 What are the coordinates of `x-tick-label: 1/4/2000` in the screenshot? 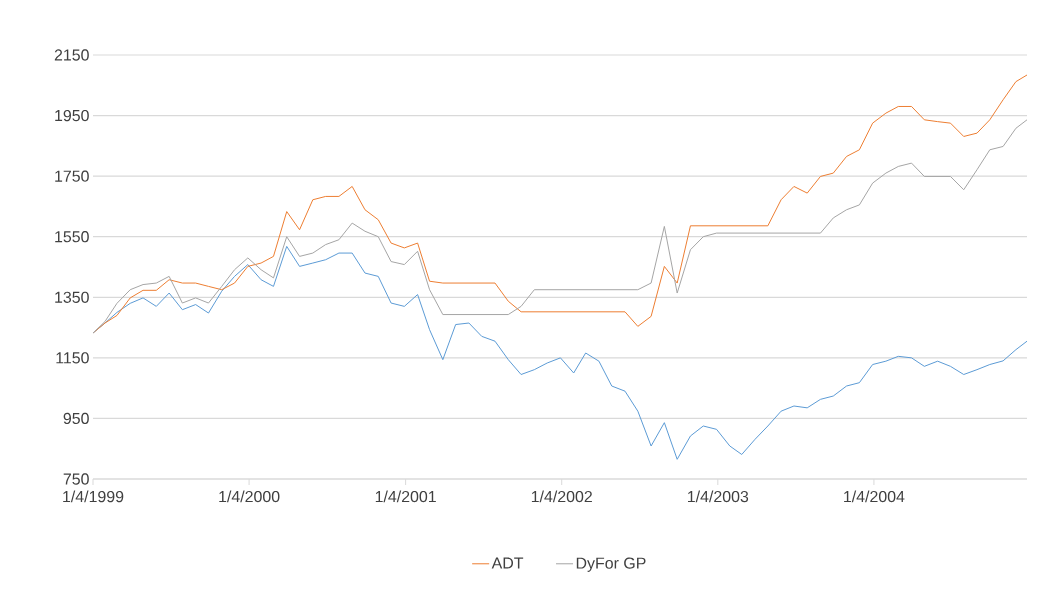 It's located at (249, 496).